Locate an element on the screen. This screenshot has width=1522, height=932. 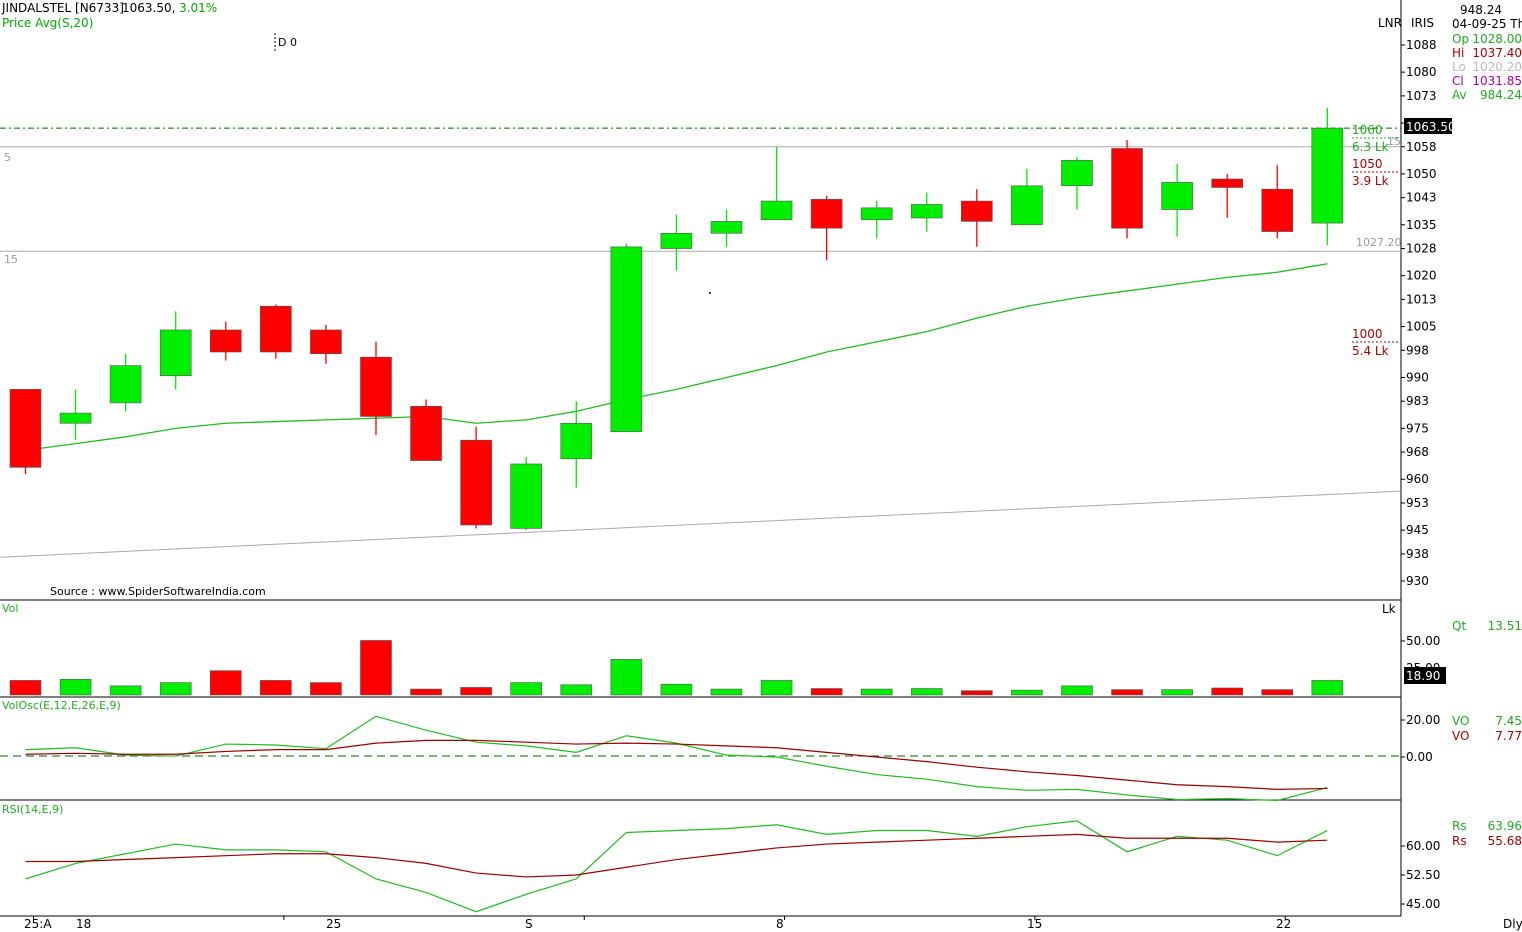
x-axis-ticks is located at coordinates (659, 918).